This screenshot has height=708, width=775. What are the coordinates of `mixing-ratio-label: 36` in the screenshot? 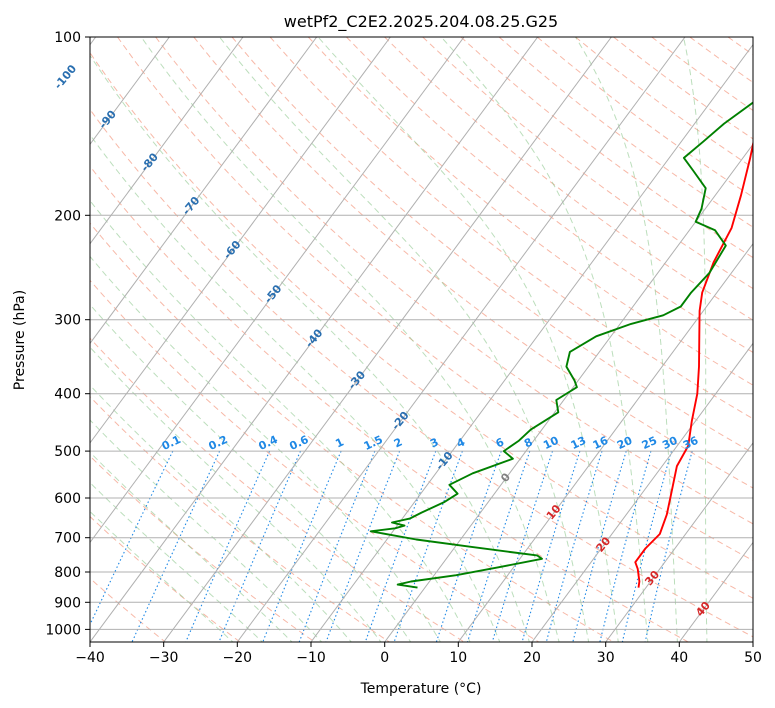 It's located at (691, 443).